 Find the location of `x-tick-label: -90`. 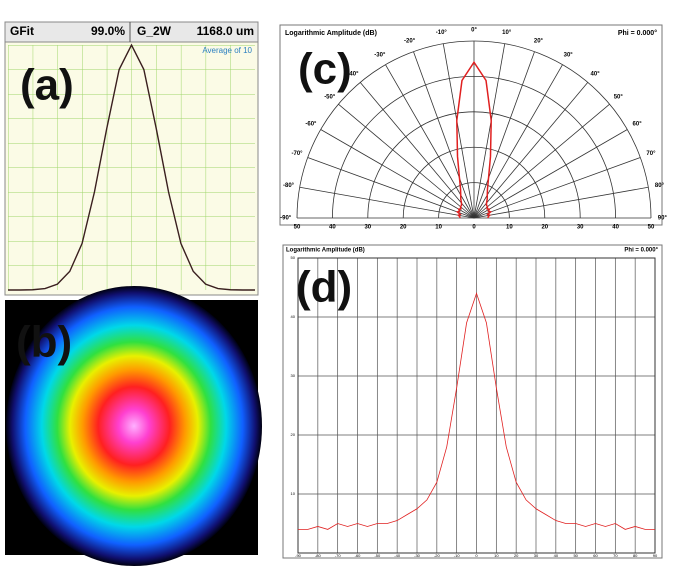

x-tick-label: -90 is located at coordinates (298, 555).